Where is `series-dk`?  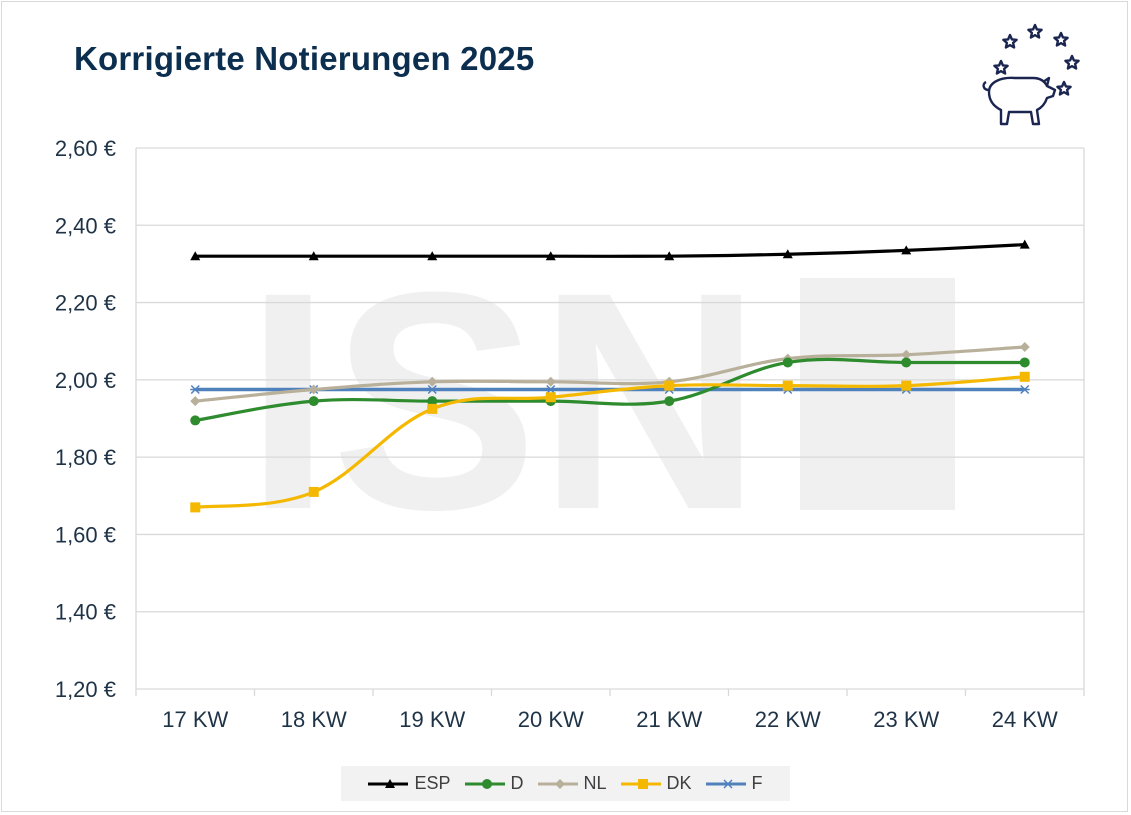
series-dk is located at coordinates (610, 442).